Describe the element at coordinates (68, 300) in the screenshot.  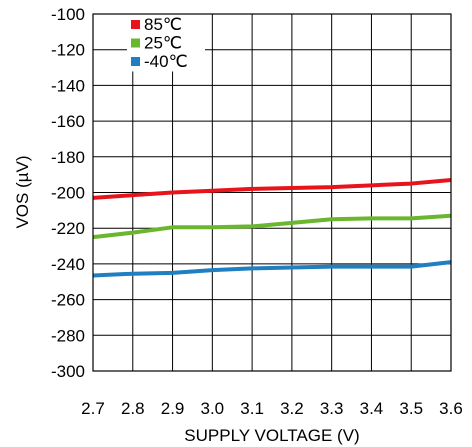
I see `y-tick-label: -260` at that location.